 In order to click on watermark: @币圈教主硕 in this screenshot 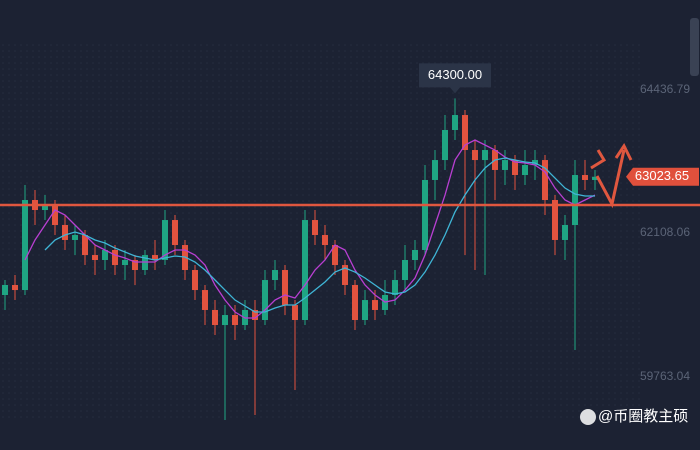, I will do `click(634, 416)`.